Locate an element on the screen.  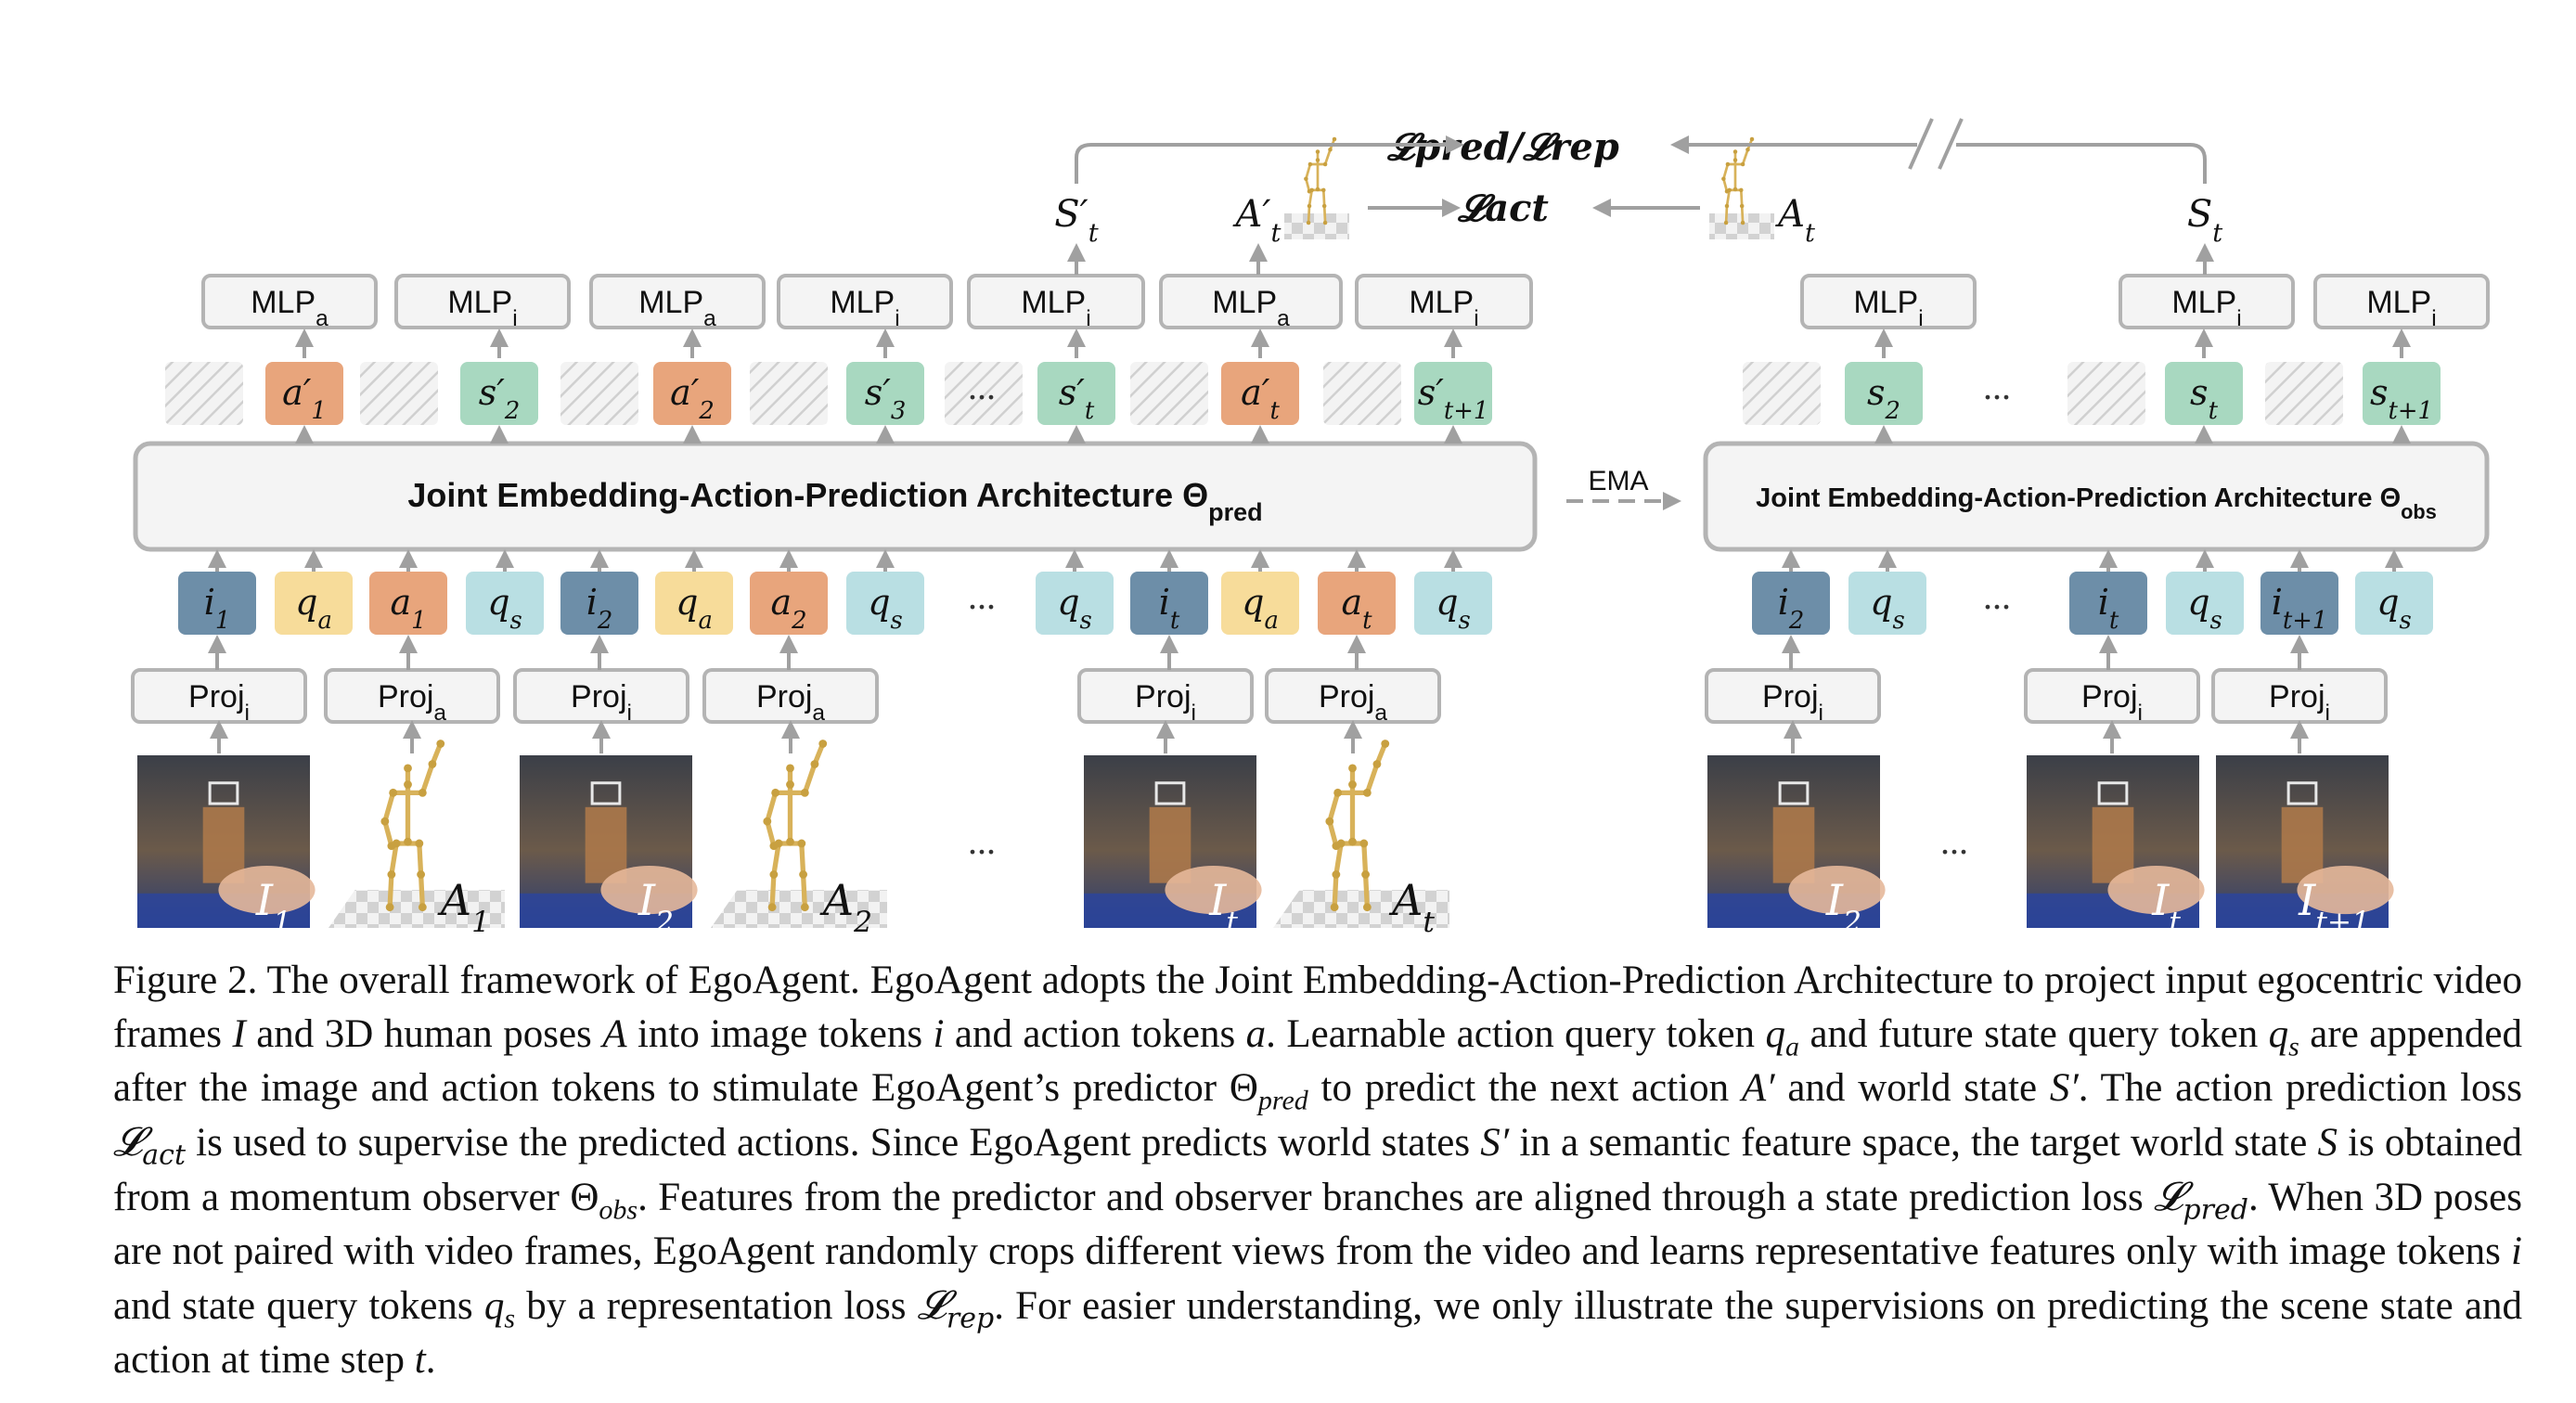
obs-input-frame-3: It+1 is located at coordinates (2305, 847).